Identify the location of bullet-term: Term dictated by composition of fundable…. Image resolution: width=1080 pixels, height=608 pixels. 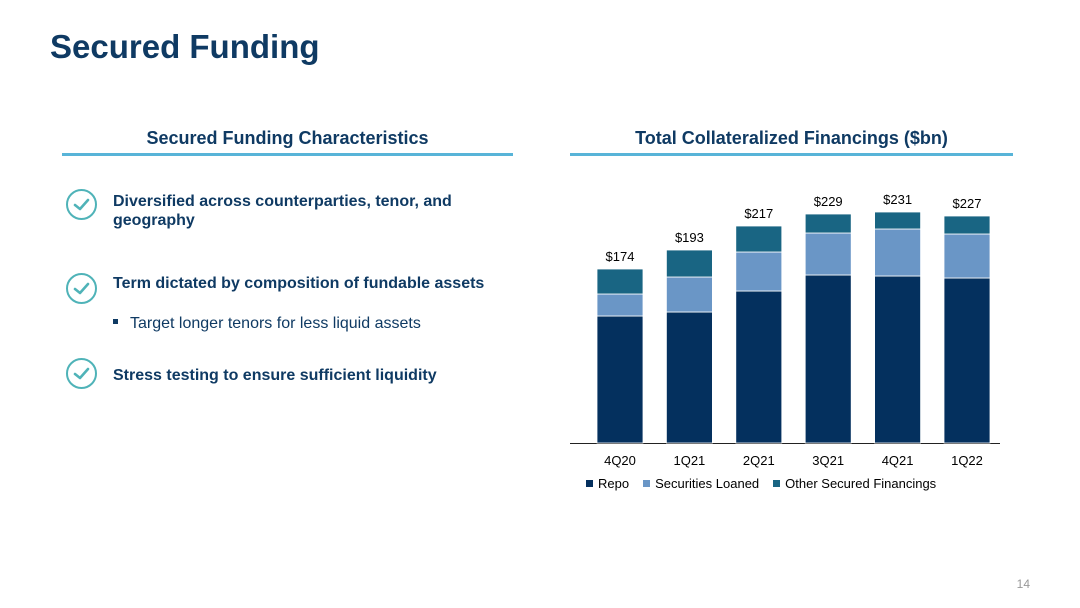
(291, 304).